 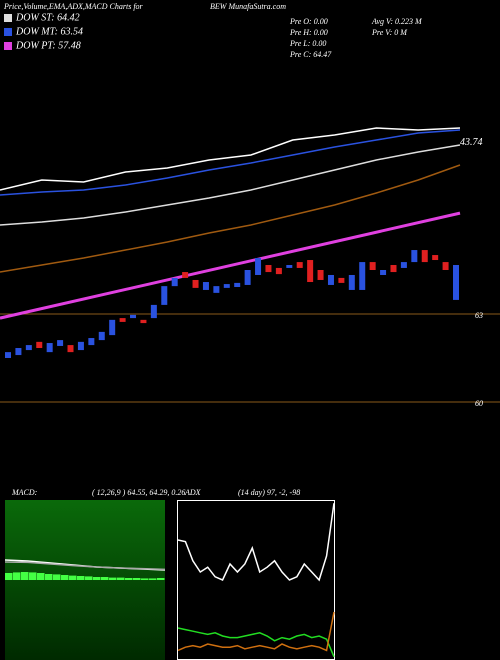 What do you see at coordinates (397, 21) in the screenshot?
I see `info: Avg V: 0.223 M` at bounding box center [397, 21].